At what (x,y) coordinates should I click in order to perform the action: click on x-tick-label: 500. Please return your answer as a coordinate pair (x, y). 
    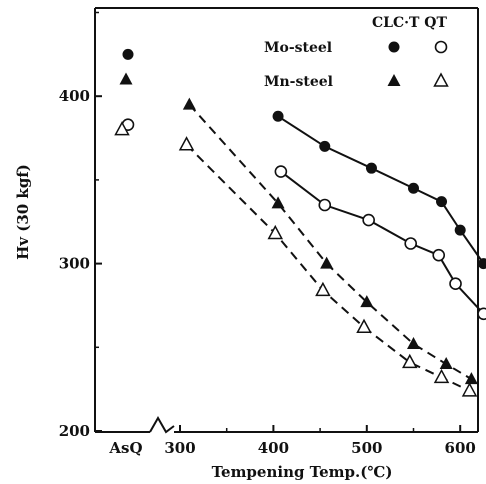
    Looking at the image, I should click on (366, 448).